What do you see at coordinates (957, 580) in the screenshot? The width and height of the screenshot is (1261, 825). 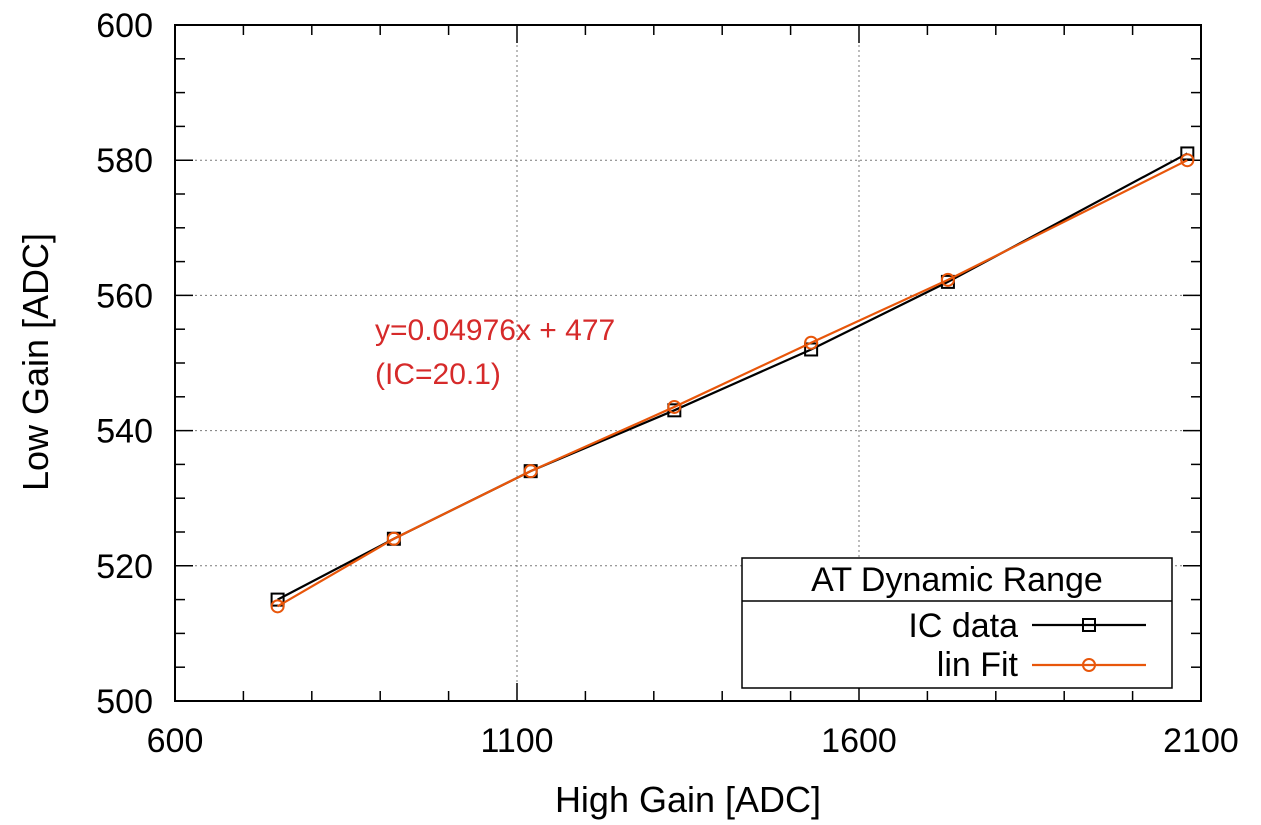 I see `legend-title: AT Dynamic Range` at bounding box center [957, 580].